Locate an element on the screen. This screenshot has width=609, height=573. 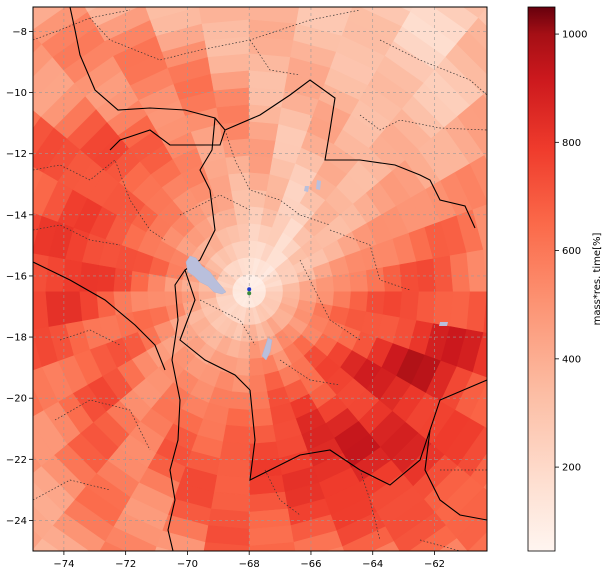
x-tick-label: −64 is located at coordinates (372, 564).